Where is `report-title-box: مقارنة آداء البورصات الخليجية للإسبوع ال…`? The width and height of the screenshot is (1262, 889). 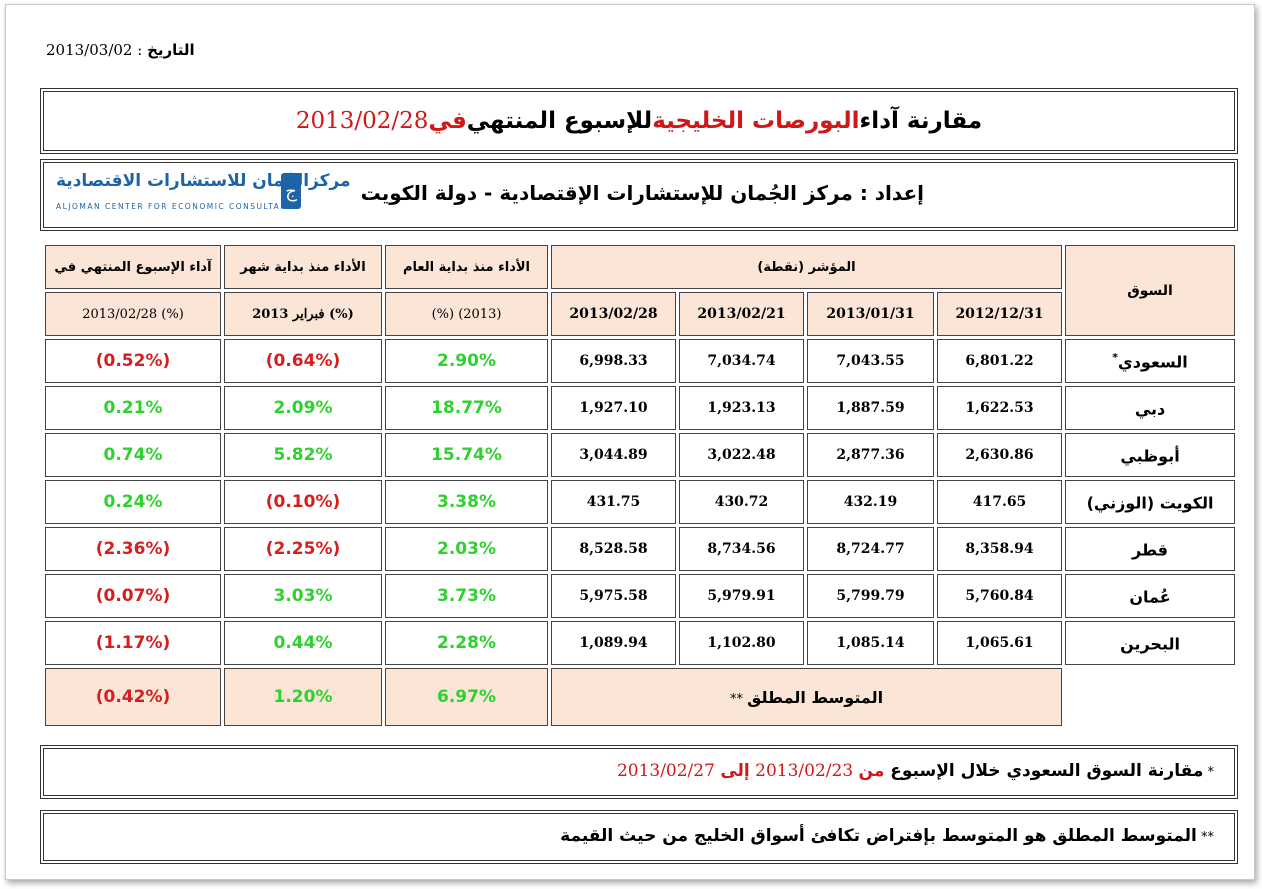
report-title-box: مقارنة آداء البورصات الخليجية للإسبوع ال… is located at coordinates (639, 121).